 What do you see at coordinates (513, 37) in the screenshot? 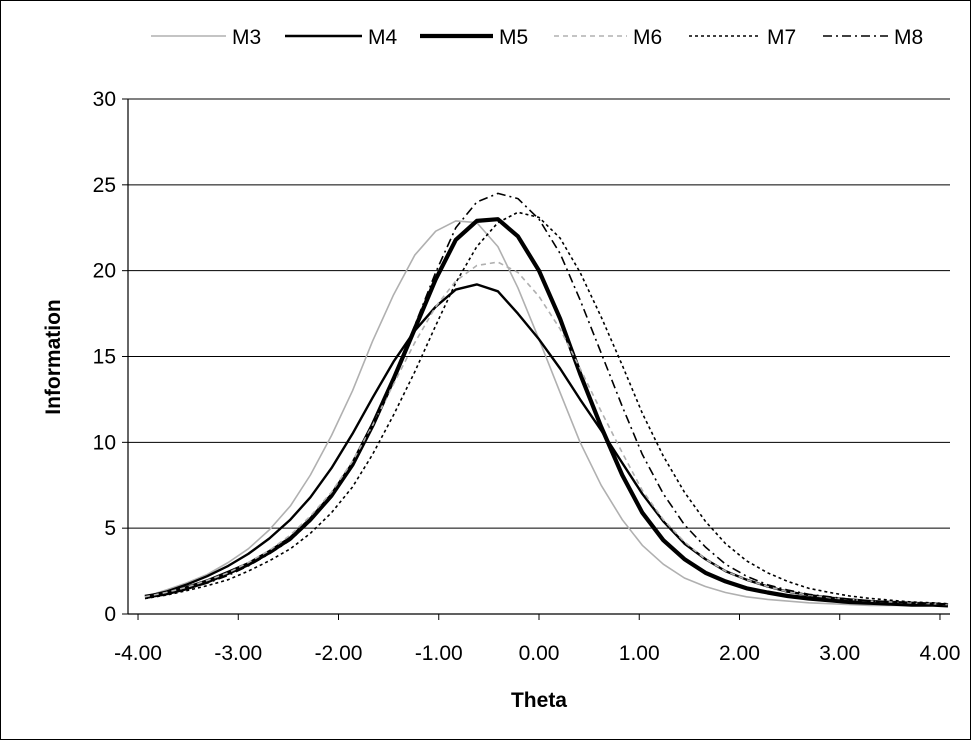
I see `legend-label-m5: M5` at bounding box center [513, 37].